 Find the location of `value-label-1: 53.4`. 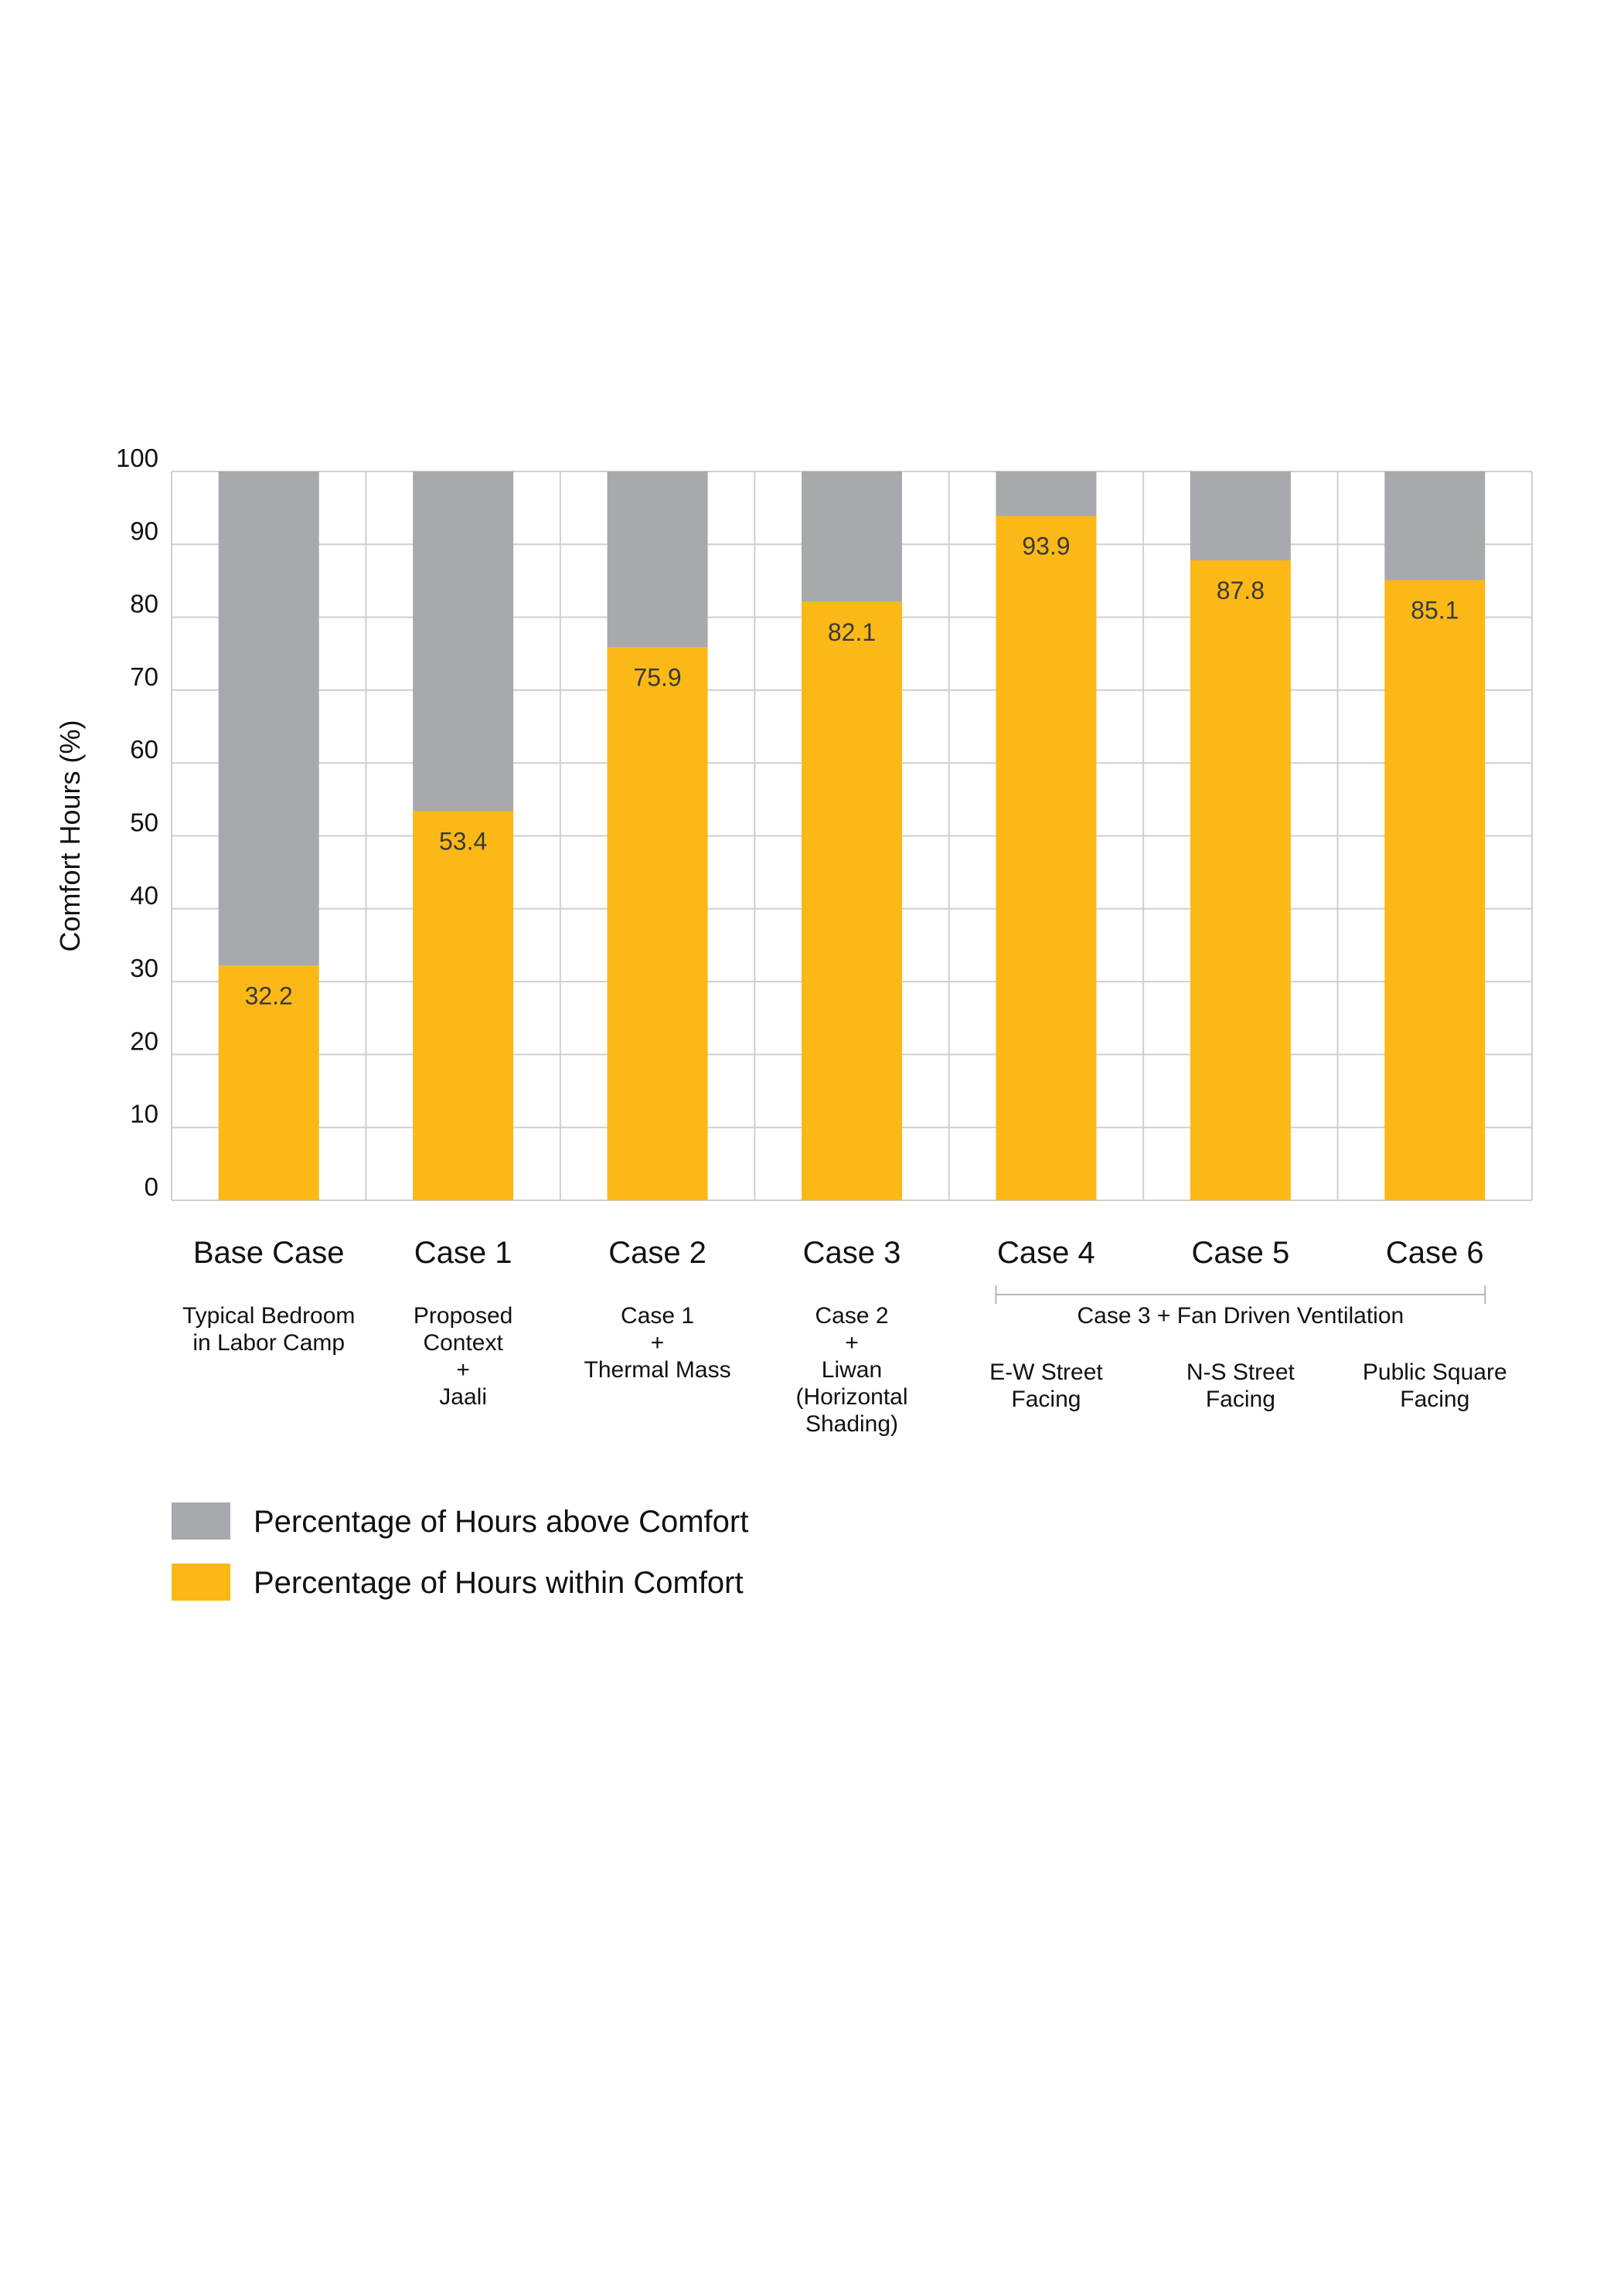

value-label-1: 53.4 is located at coordinates (463, 841).